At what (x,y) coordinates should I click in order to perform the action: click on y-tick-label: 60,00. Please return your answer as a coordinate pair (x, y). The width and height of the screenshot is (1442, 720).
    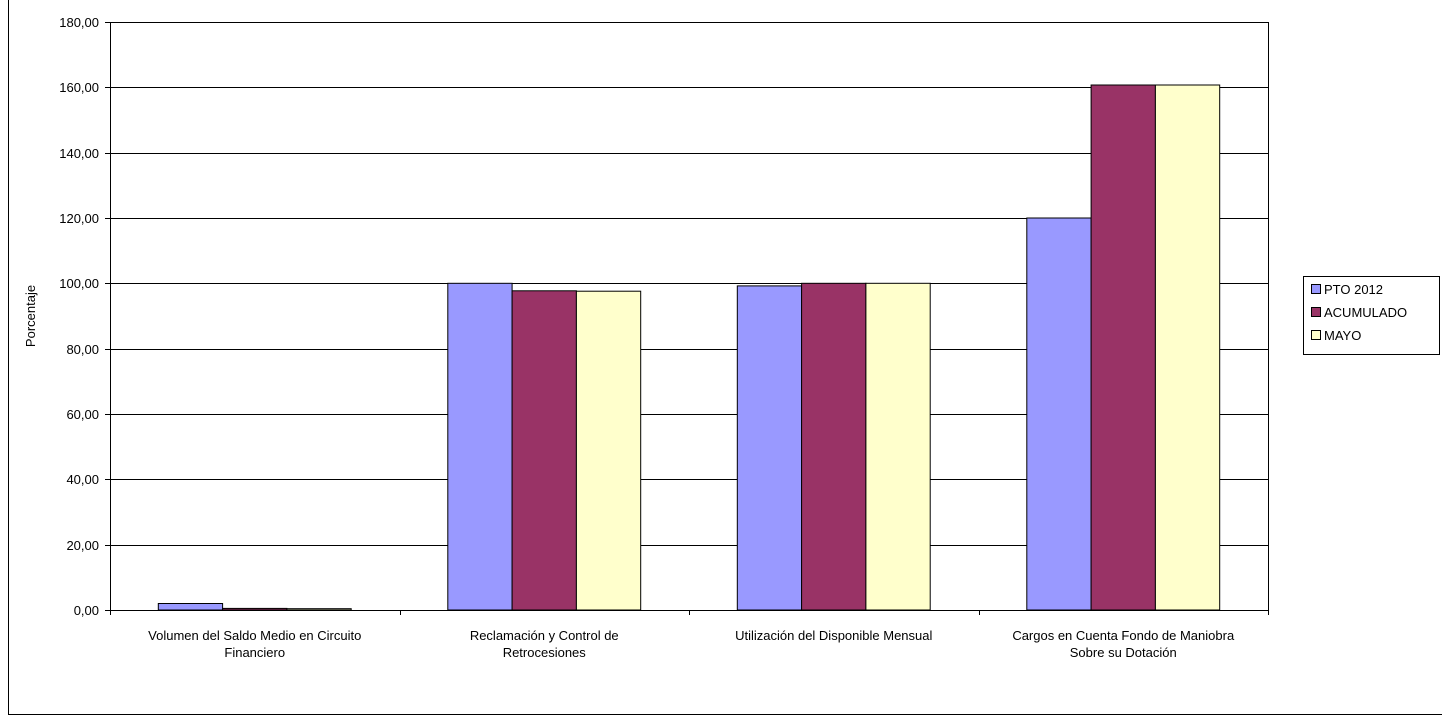
    Looking at the image, I should click on (82, 414).